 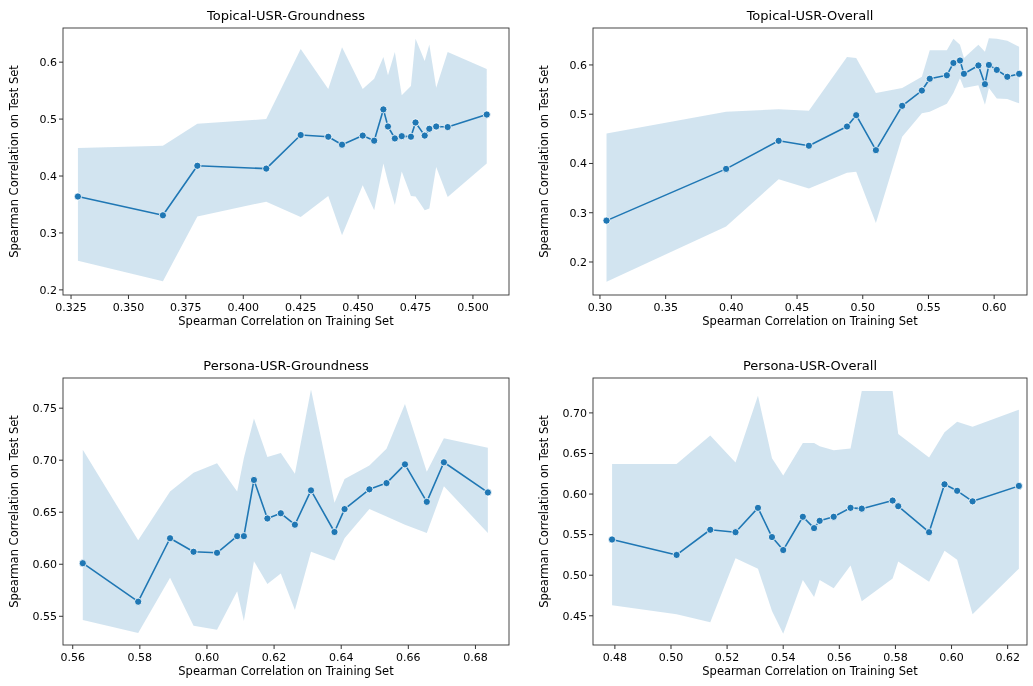 I want to click on x-tick-label: 0.375, so click(x=186, y=307).